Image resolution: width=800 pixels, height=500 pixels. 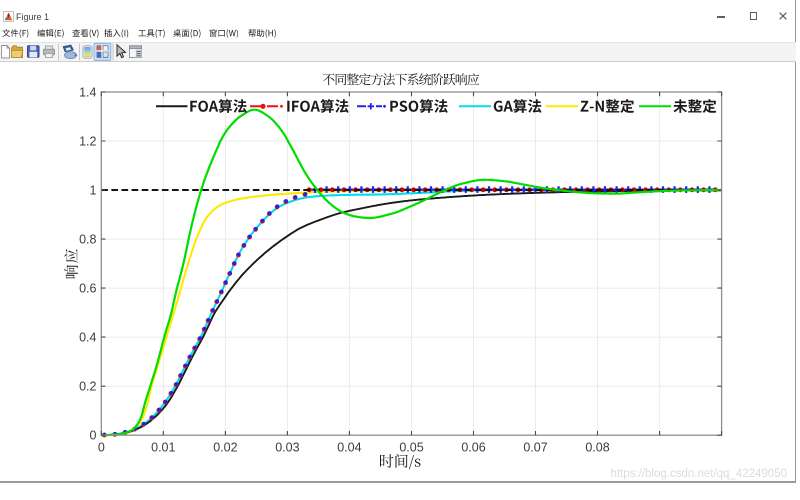 What do you see at coordinates (87, 288) in the screenshot?
I see `svg-text: 0.6` at bounding box center [87, 288].